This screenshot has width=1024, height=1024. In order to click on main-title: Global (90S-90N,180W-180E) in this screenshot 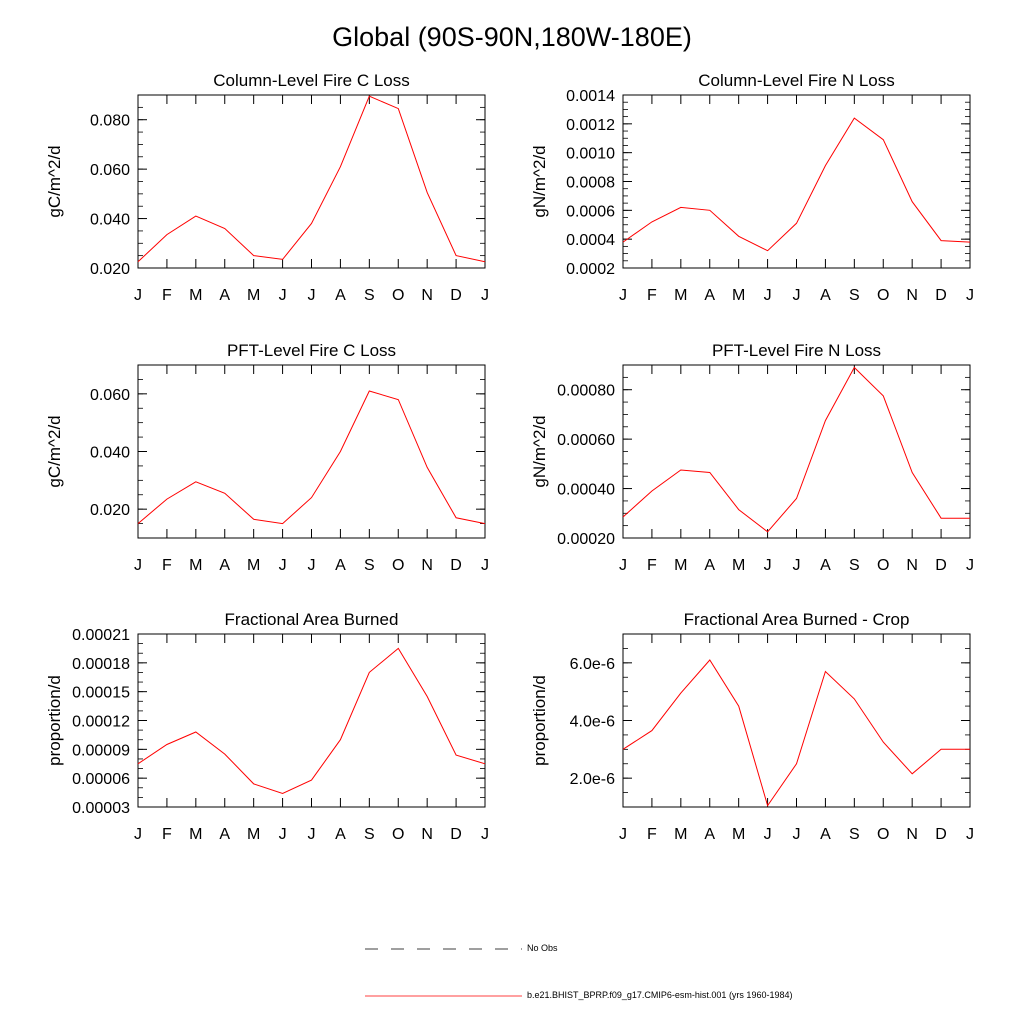, I will do `click(512, 37)`.